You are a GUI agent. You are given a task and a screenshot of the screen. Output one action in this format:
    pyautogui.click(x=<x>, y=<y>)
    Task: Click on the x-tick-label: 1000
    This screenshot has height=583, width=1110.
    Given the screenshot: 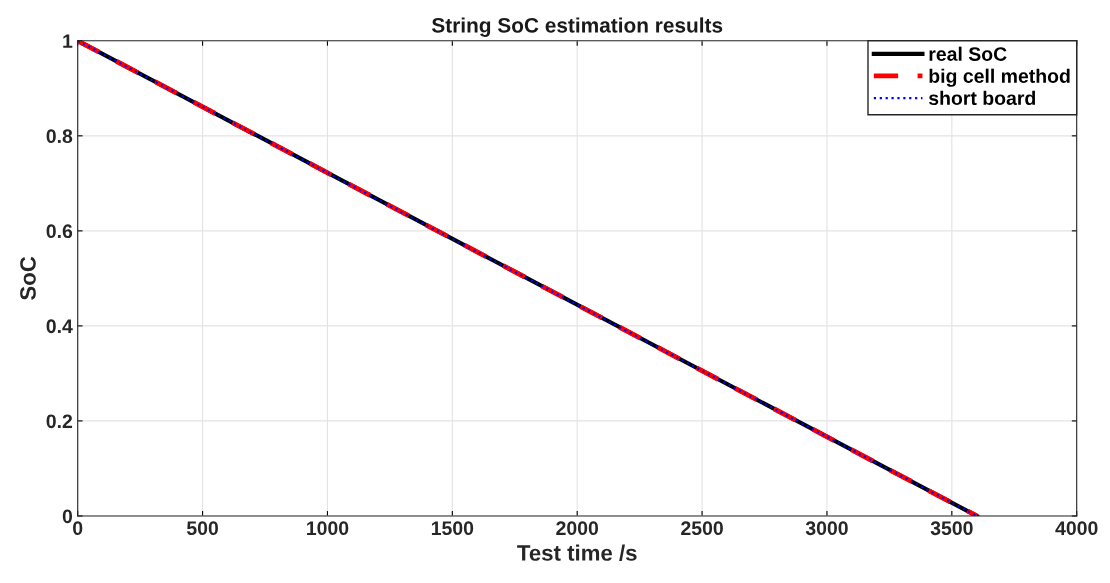 What is the action you would take?
    pyautogui.click(x=328, y=528)
    